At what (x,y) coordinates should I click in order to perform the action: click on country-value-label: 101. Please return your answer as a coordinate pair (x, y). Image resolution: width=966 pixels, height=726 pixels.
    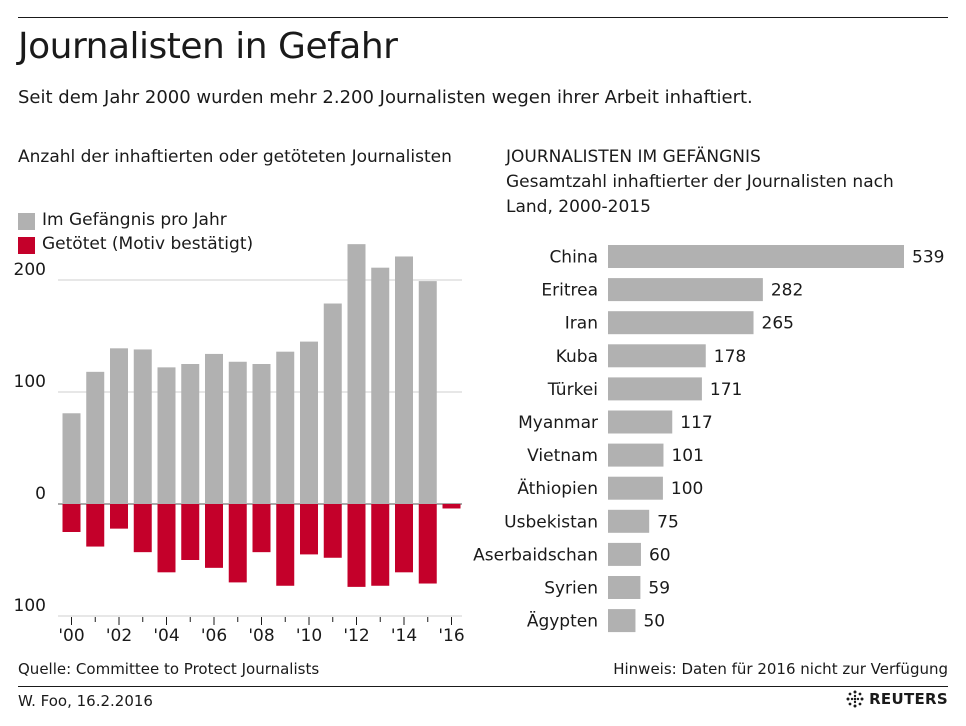
    Looking at the image, I should click on (687, 456).